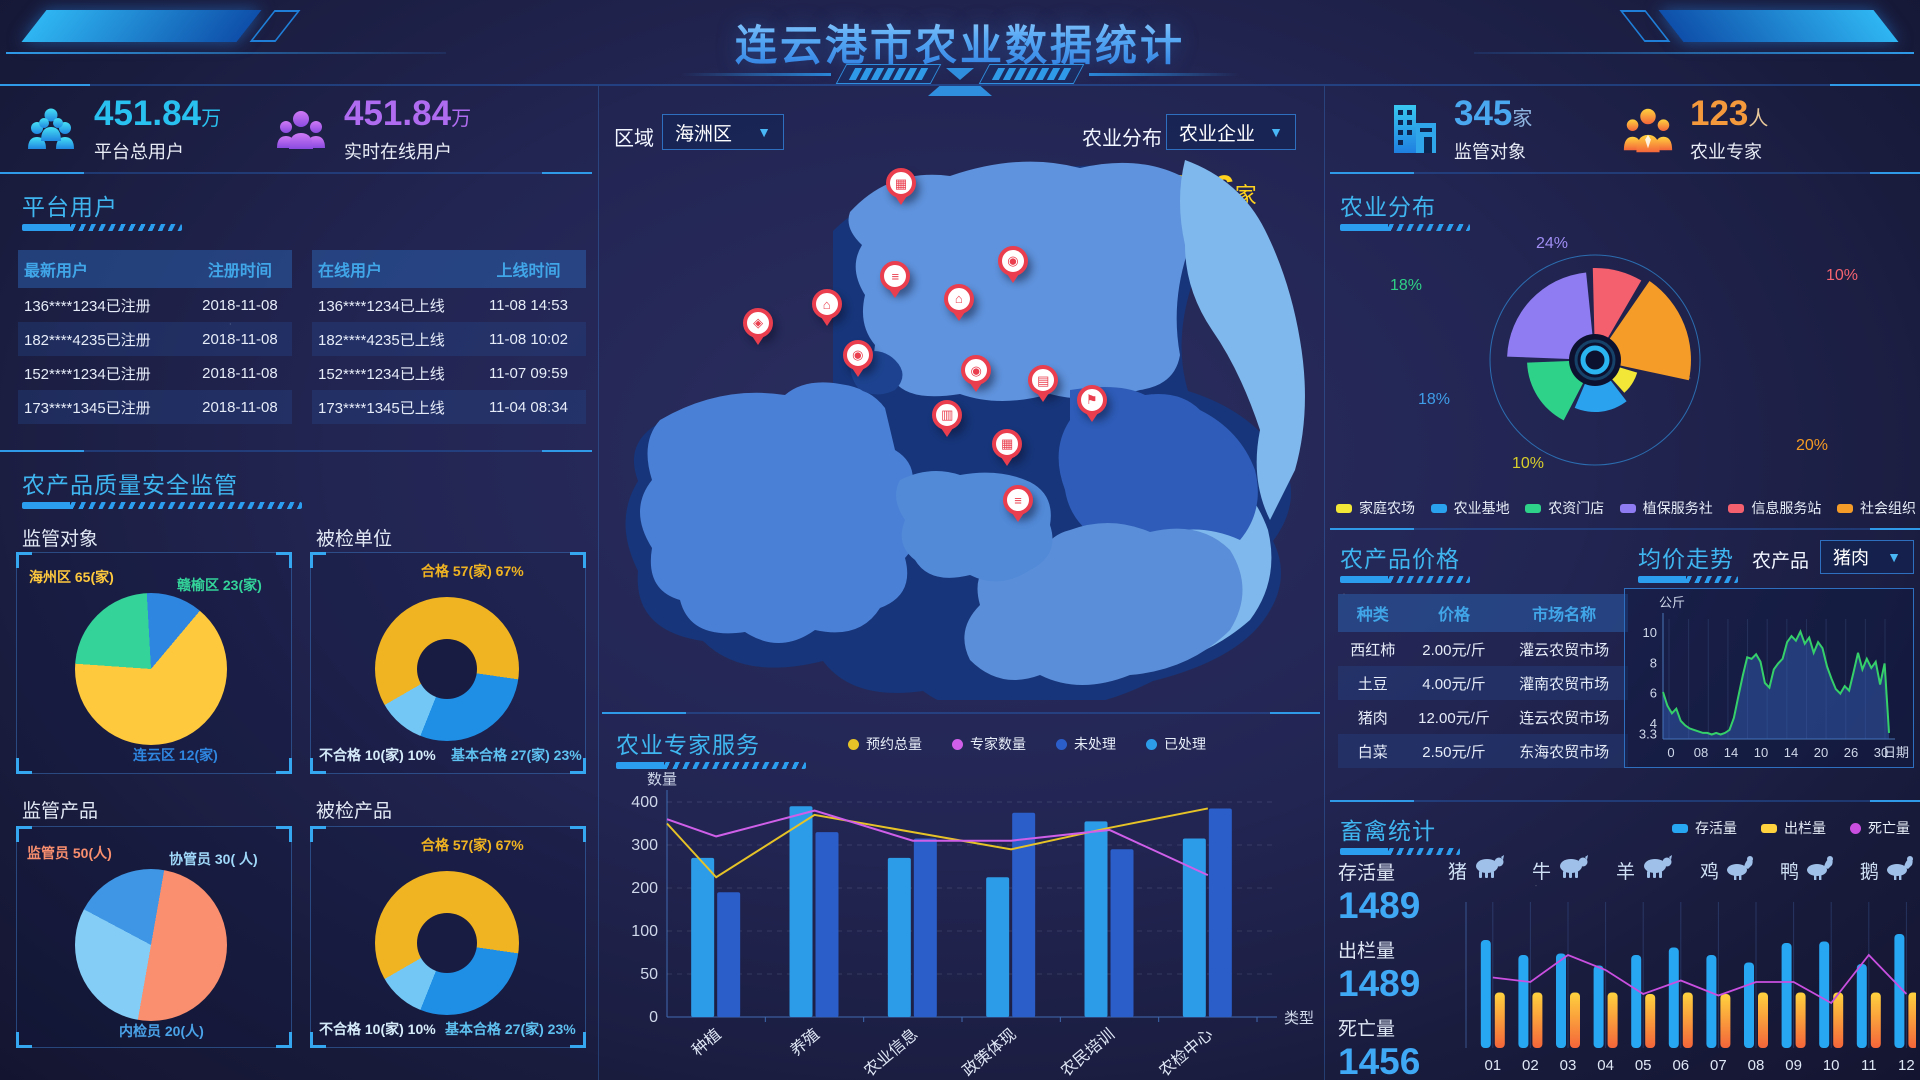 The width and height of the screenshot is (1920, 1080). Describe the element at coordinates (1704, 828) in the screenshot. I see `legend-item: 存活量` at that location.